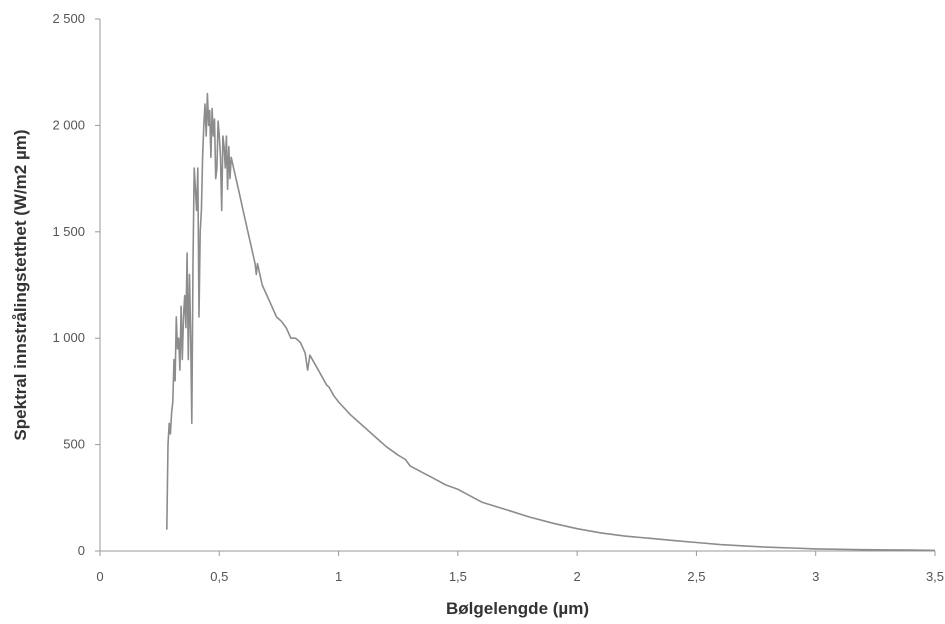 The height and width of the screenshot is (624, 945). Describe the element at coordinates (517, 608) in the screenshot. I see `x-axis-title: Bølgelengde (µm)` at that location.